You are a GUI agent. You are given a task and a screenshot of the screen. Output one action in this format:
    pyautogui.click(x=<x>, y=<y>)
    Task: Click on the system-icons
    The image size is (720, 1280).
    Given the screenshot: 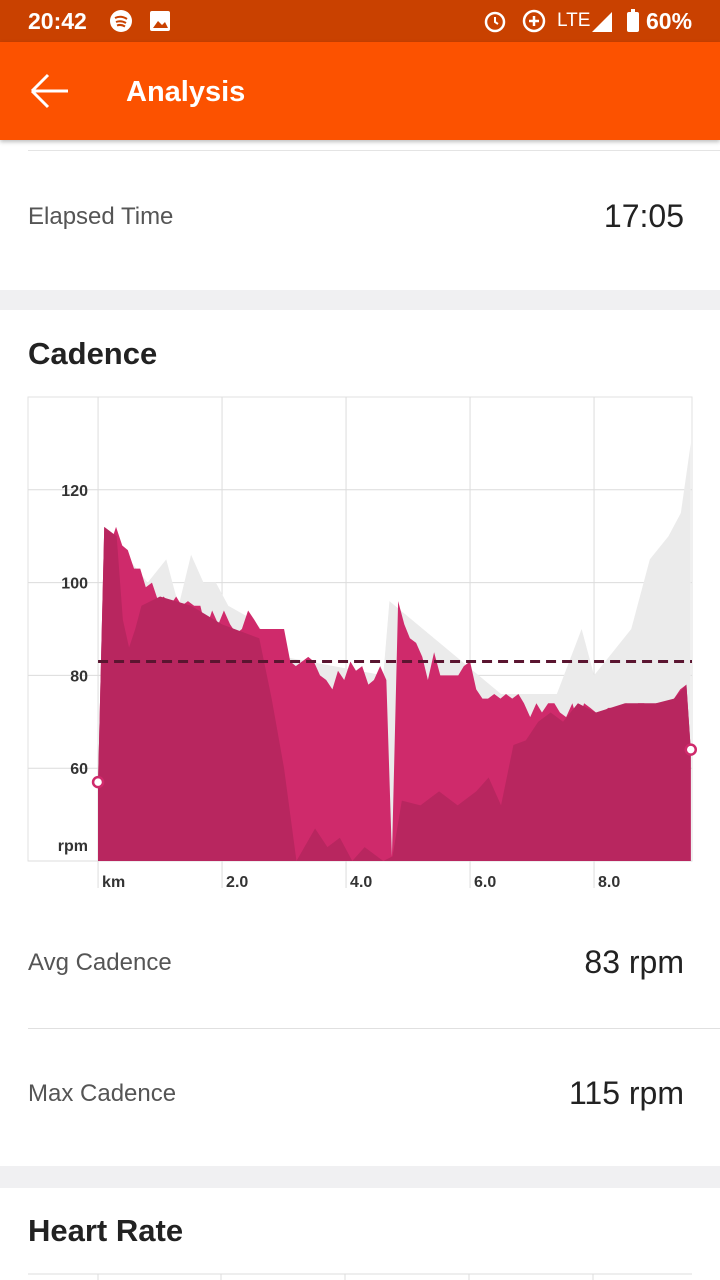 What is the action you would take?
    pyautogui.click(x=515, y=21)
    